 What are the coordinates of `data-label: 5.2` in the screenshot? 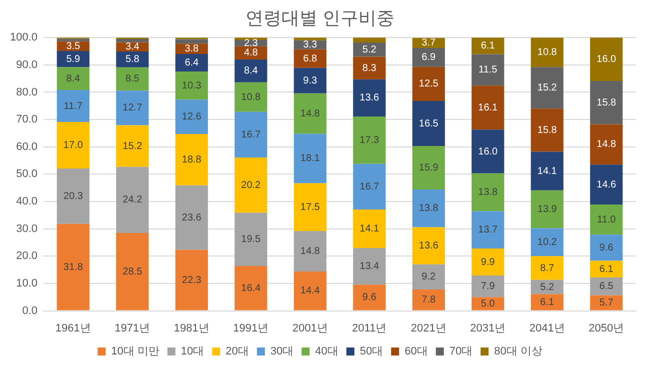 It's located at (547, 287).